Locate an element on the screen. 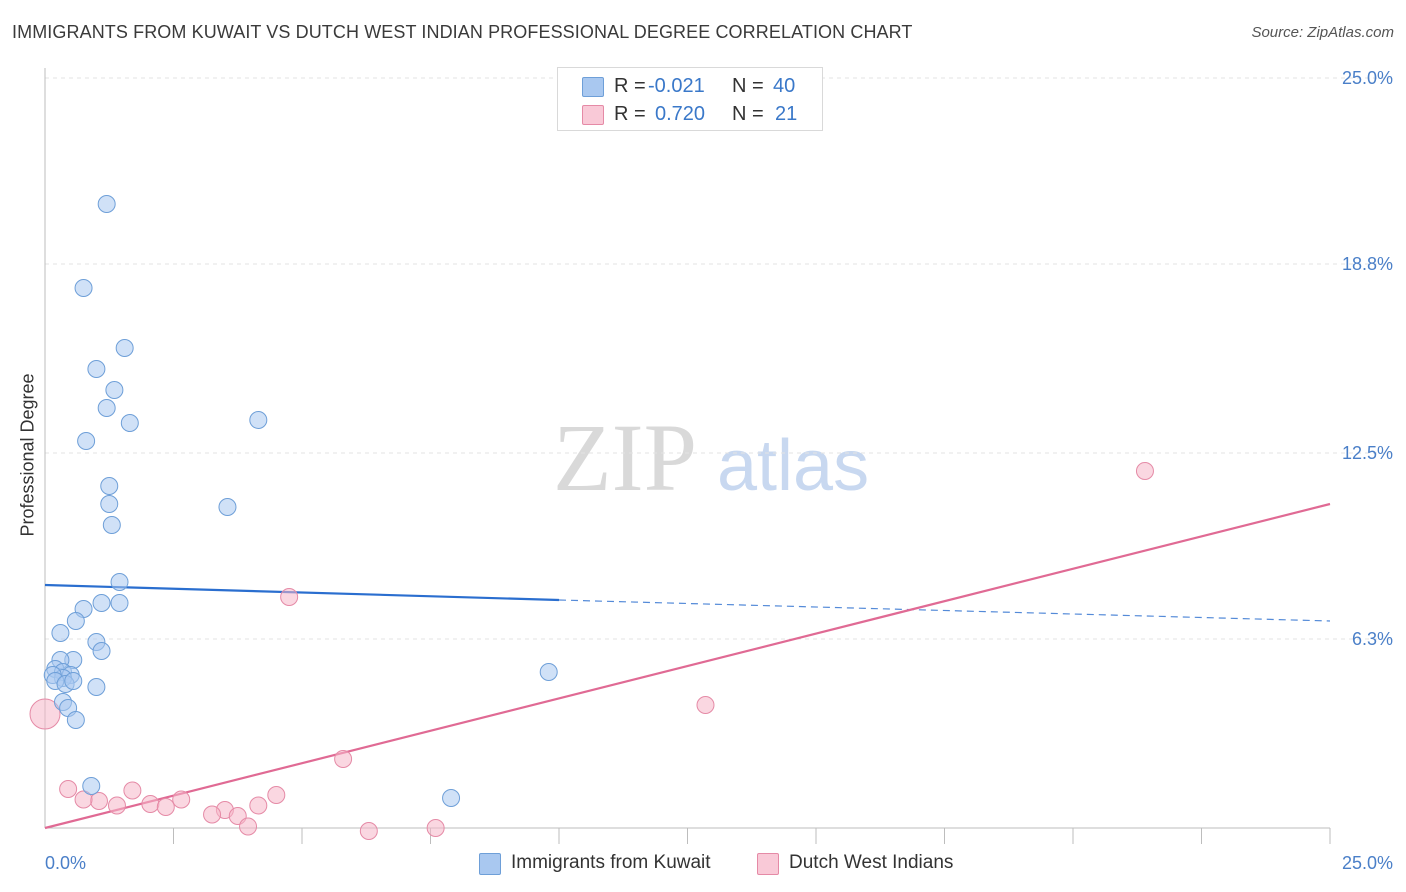  legend-r-value: 0.720 is located at coordinates (680, 114).